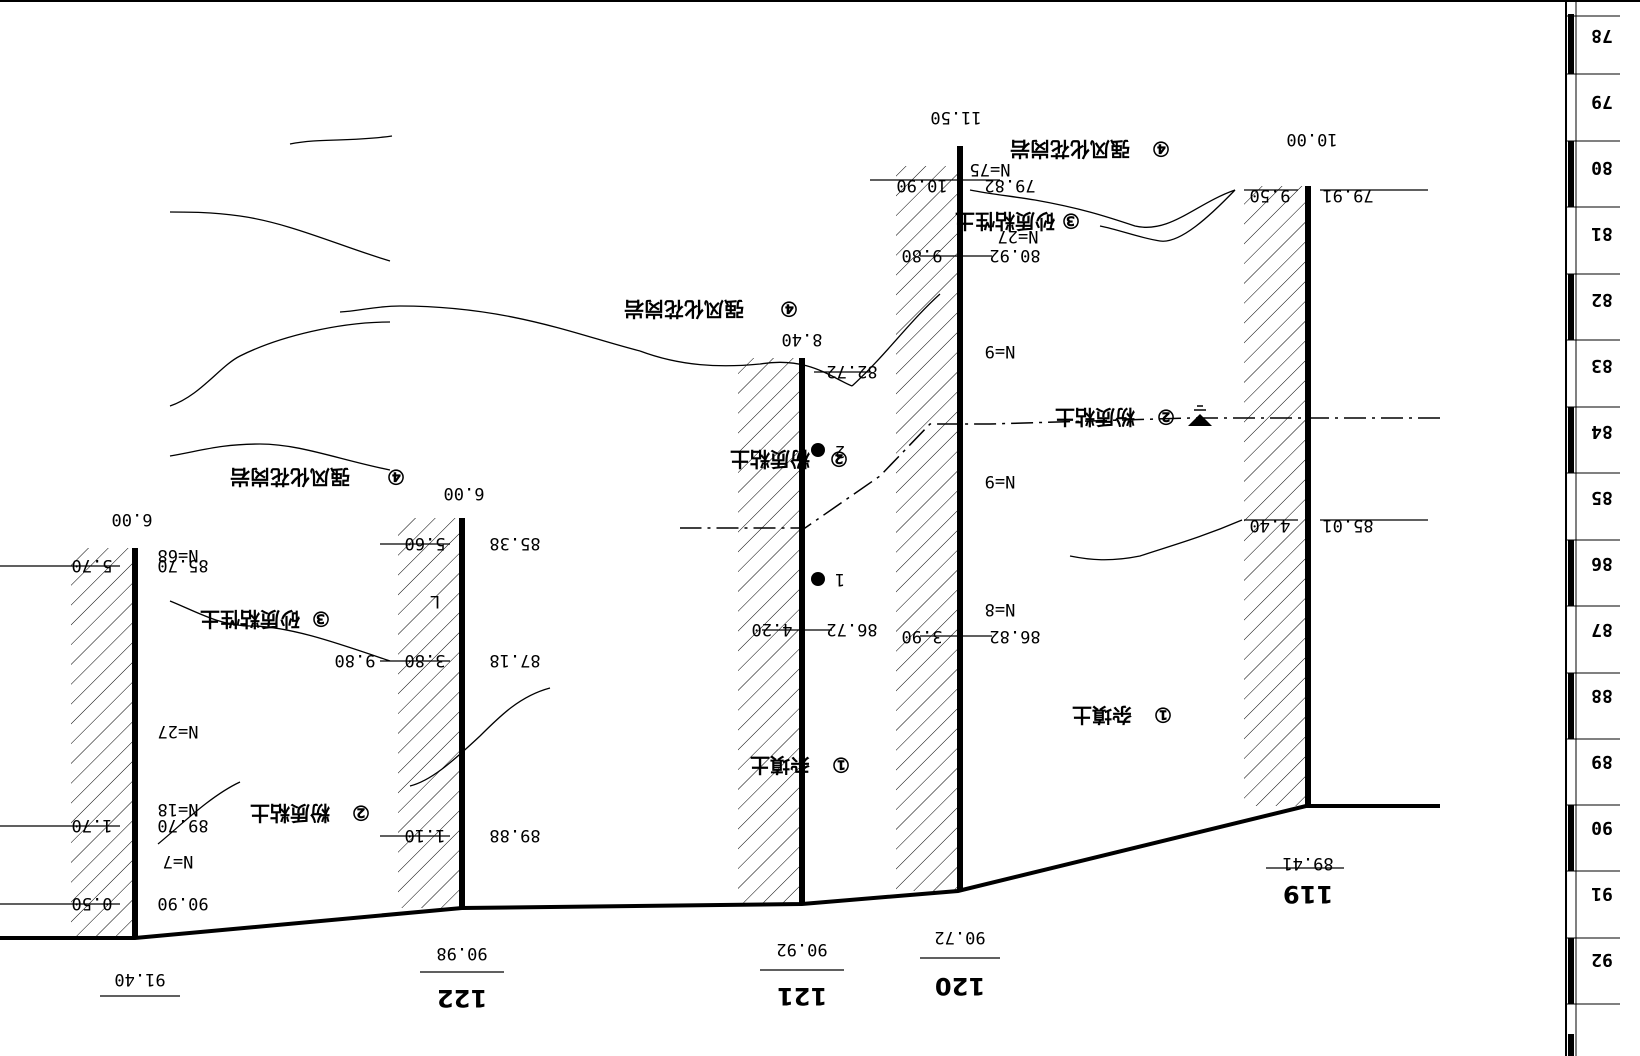 The width and height of the screenshot is (1640, 1056). What do you see at coordinates (435, 601) in the screenshot?
I see `legend-symbol: L` at bounding box center [435, 601].